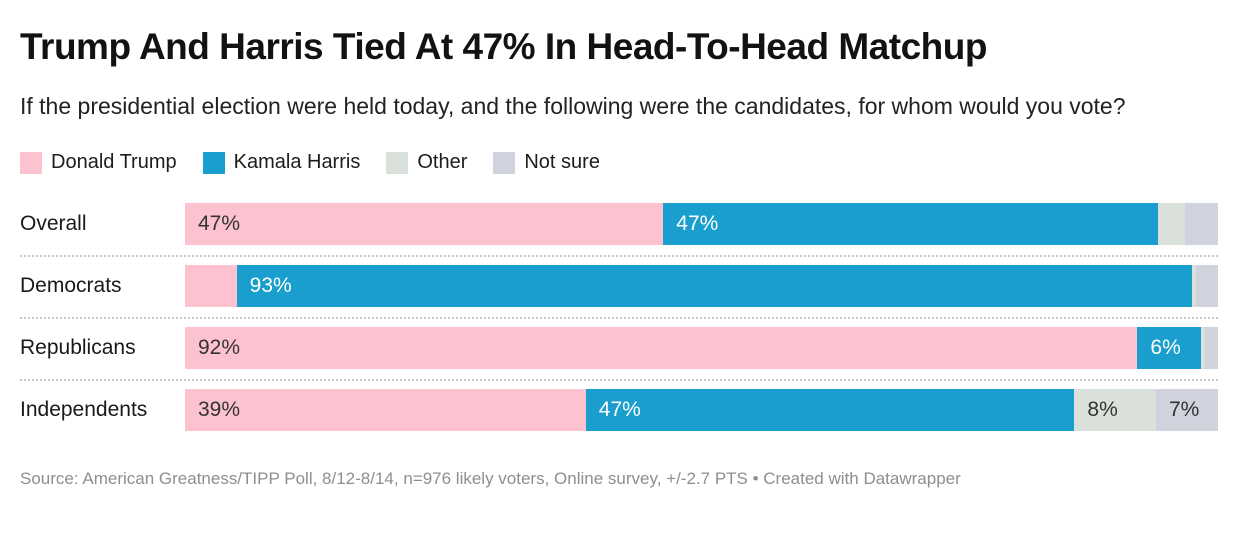 The width and height of the screenshot is (1240, 550). I want to click on bar-track: 93%, so click(701, 286).